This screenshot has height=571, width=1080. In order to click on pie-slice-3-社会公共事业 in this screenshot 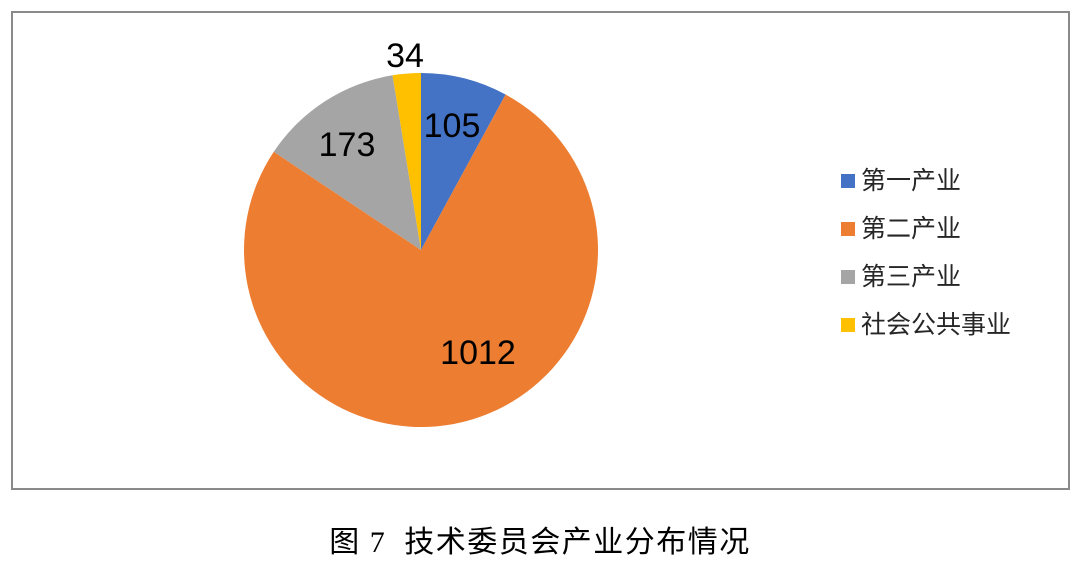, I will do `click(406, 161)`.